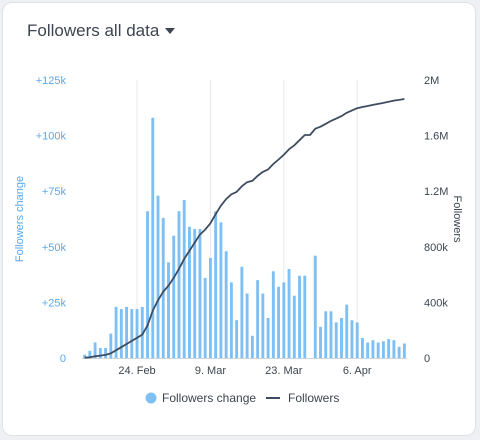 The height and width of the screenshot is (440, 480). Describe the element at coordinates (427, 359) in the screenshot. I see `right-tick-label: 0` at that location.